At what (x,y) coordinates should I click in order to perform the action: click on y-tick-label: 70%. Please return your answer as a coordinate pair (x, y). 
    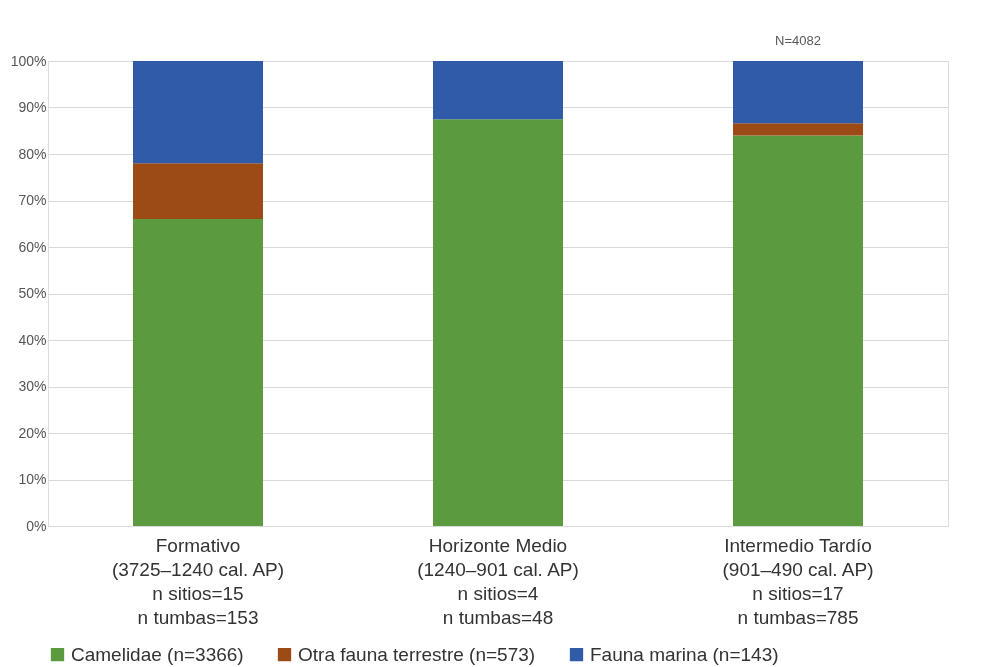
    Looking at the image, I should click on (32, 200).